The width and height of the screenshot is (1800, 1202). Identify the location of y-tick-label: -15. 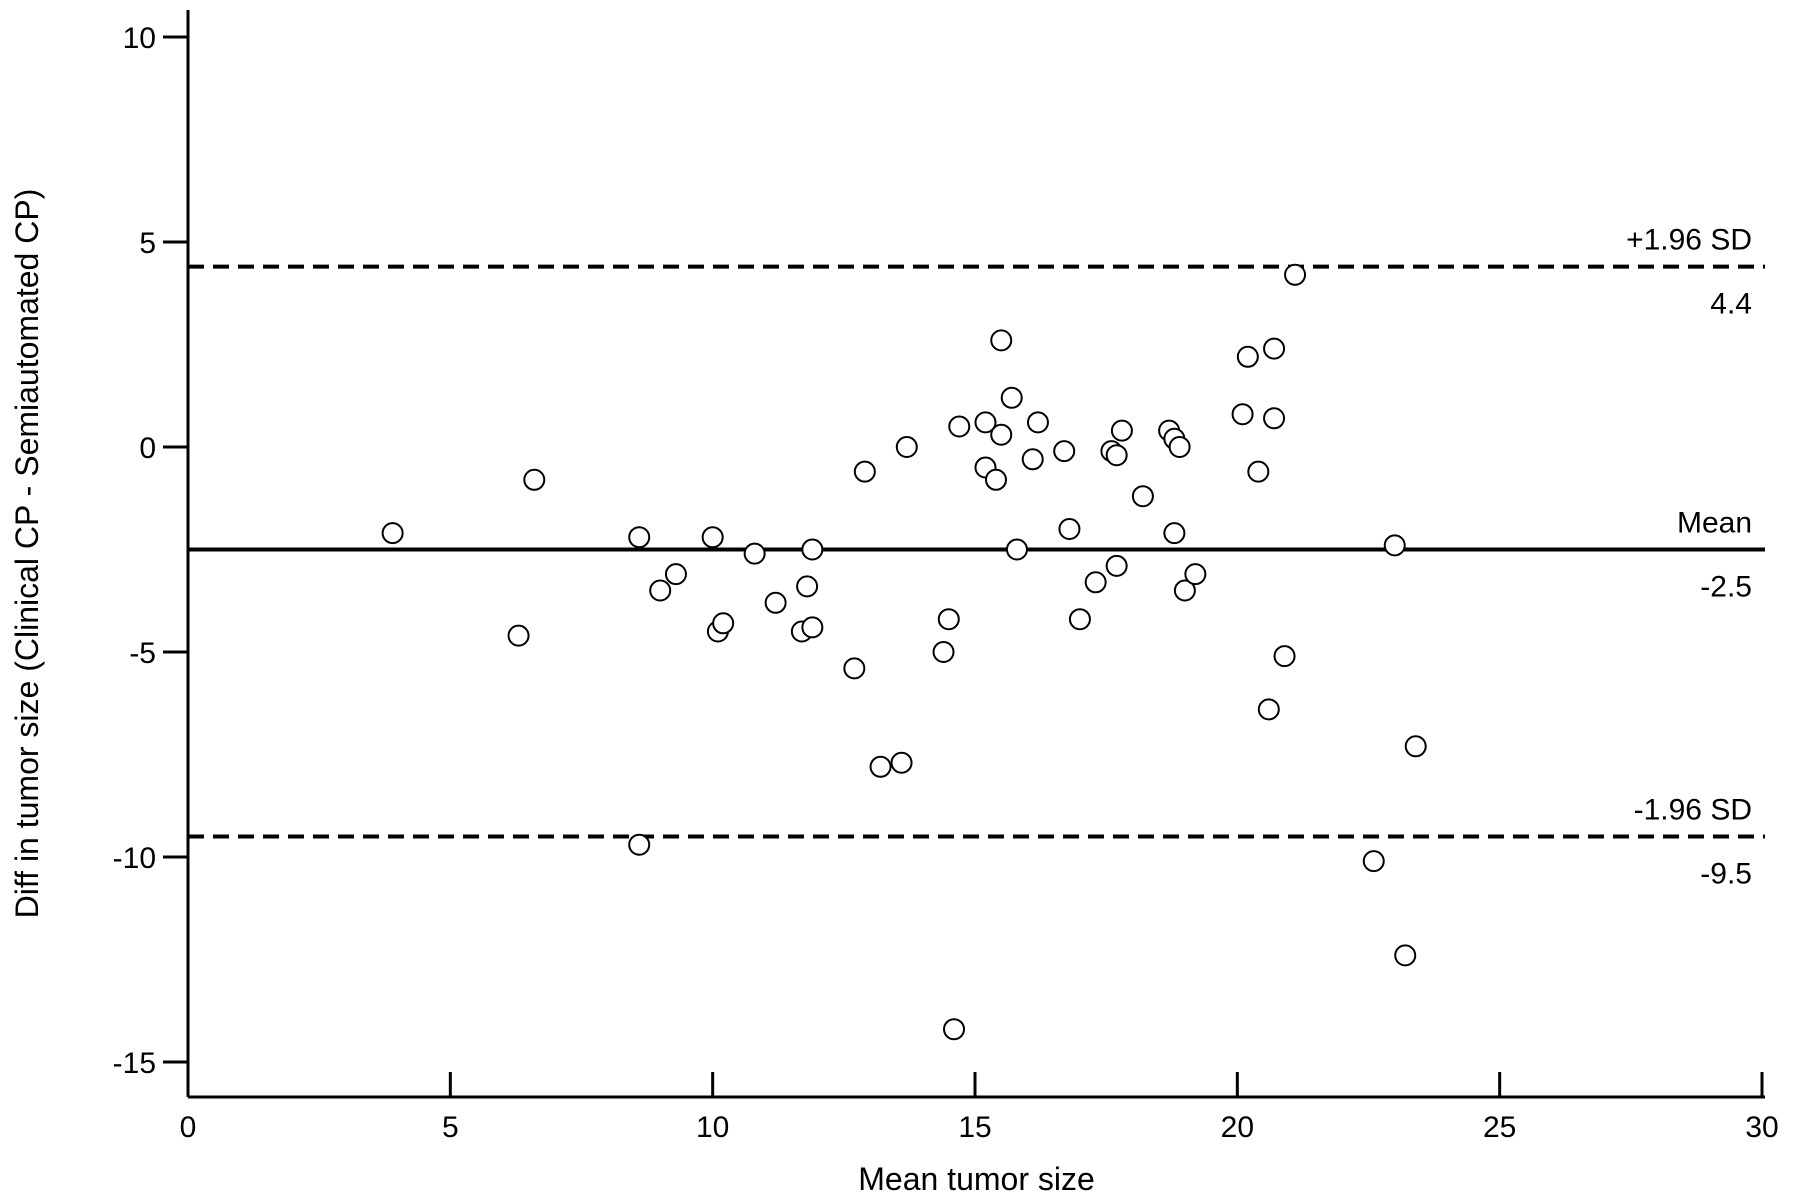
(134, 1063).